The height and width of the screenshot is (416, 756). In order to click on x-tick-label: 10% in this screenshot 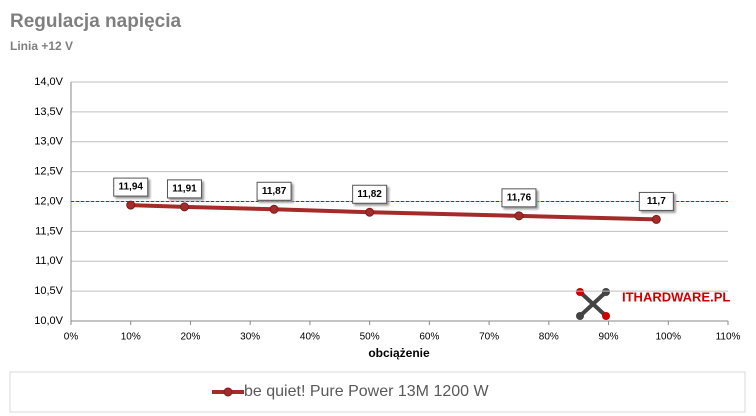, I will do `click(131, 337)`.